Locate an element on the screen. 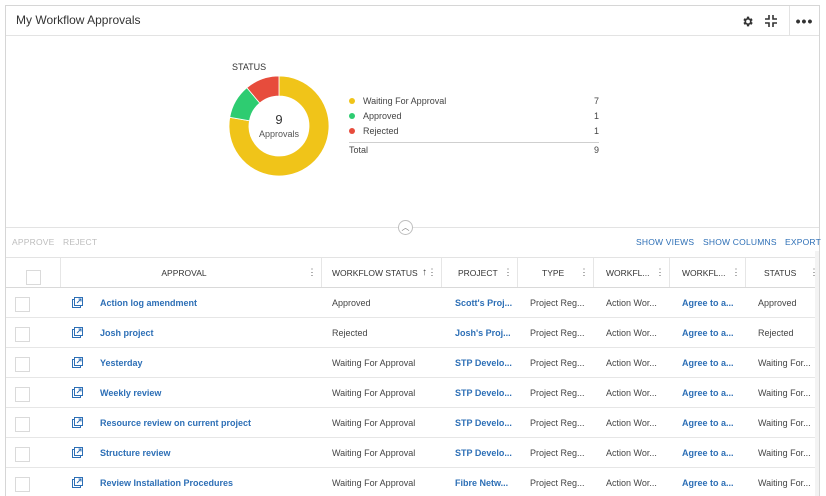 This screenshot has width=826, height=496. cell-approval: Yesterday is located at coordinates (121, 362).